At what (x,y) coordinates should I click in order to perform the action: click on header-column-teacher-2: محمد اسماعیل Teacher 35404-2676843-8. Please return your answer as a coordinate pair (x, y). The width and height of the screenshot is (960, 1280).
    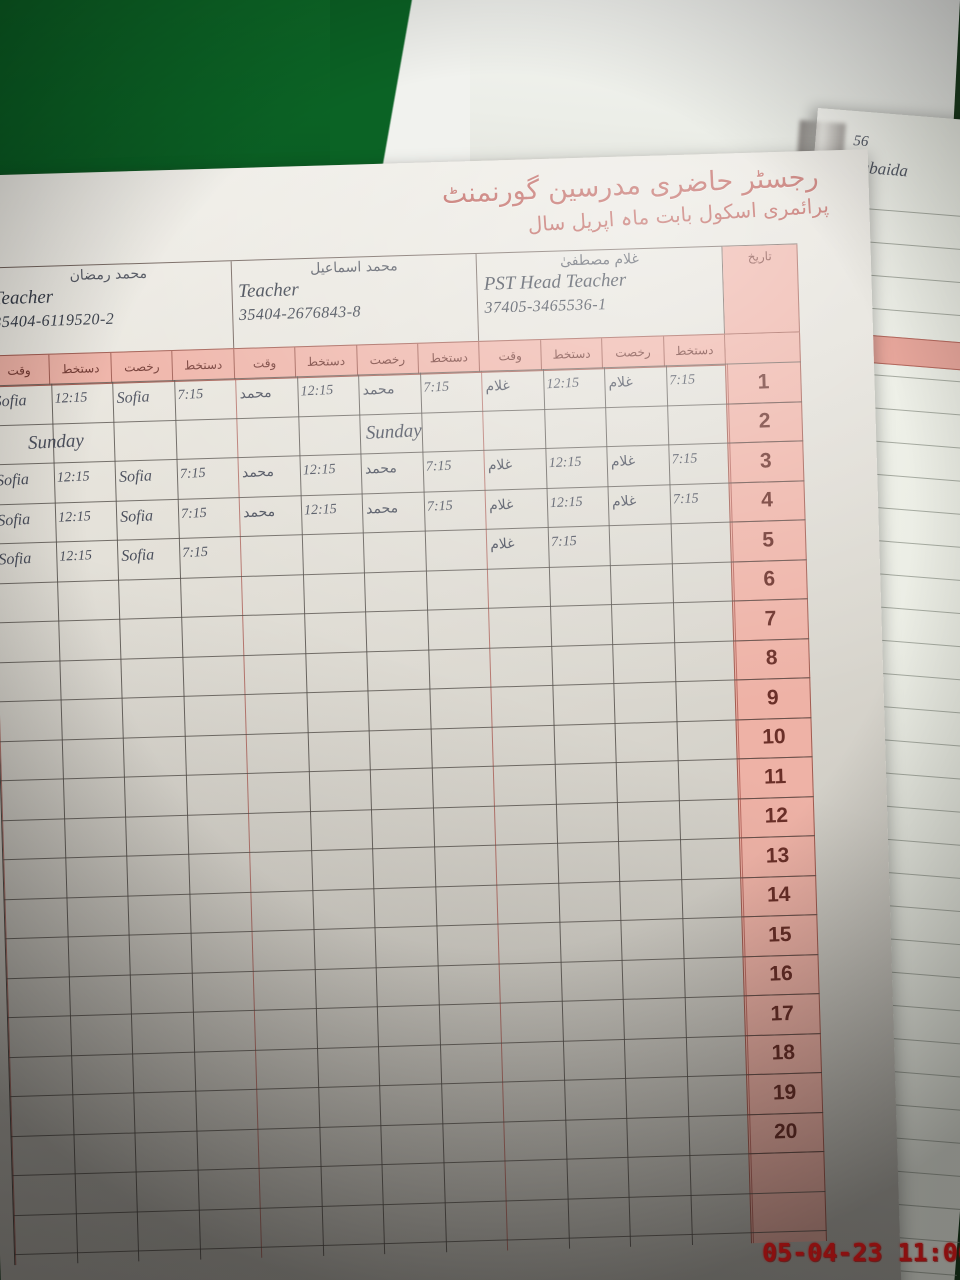
    Looking at the image, I should click on (355, 301).